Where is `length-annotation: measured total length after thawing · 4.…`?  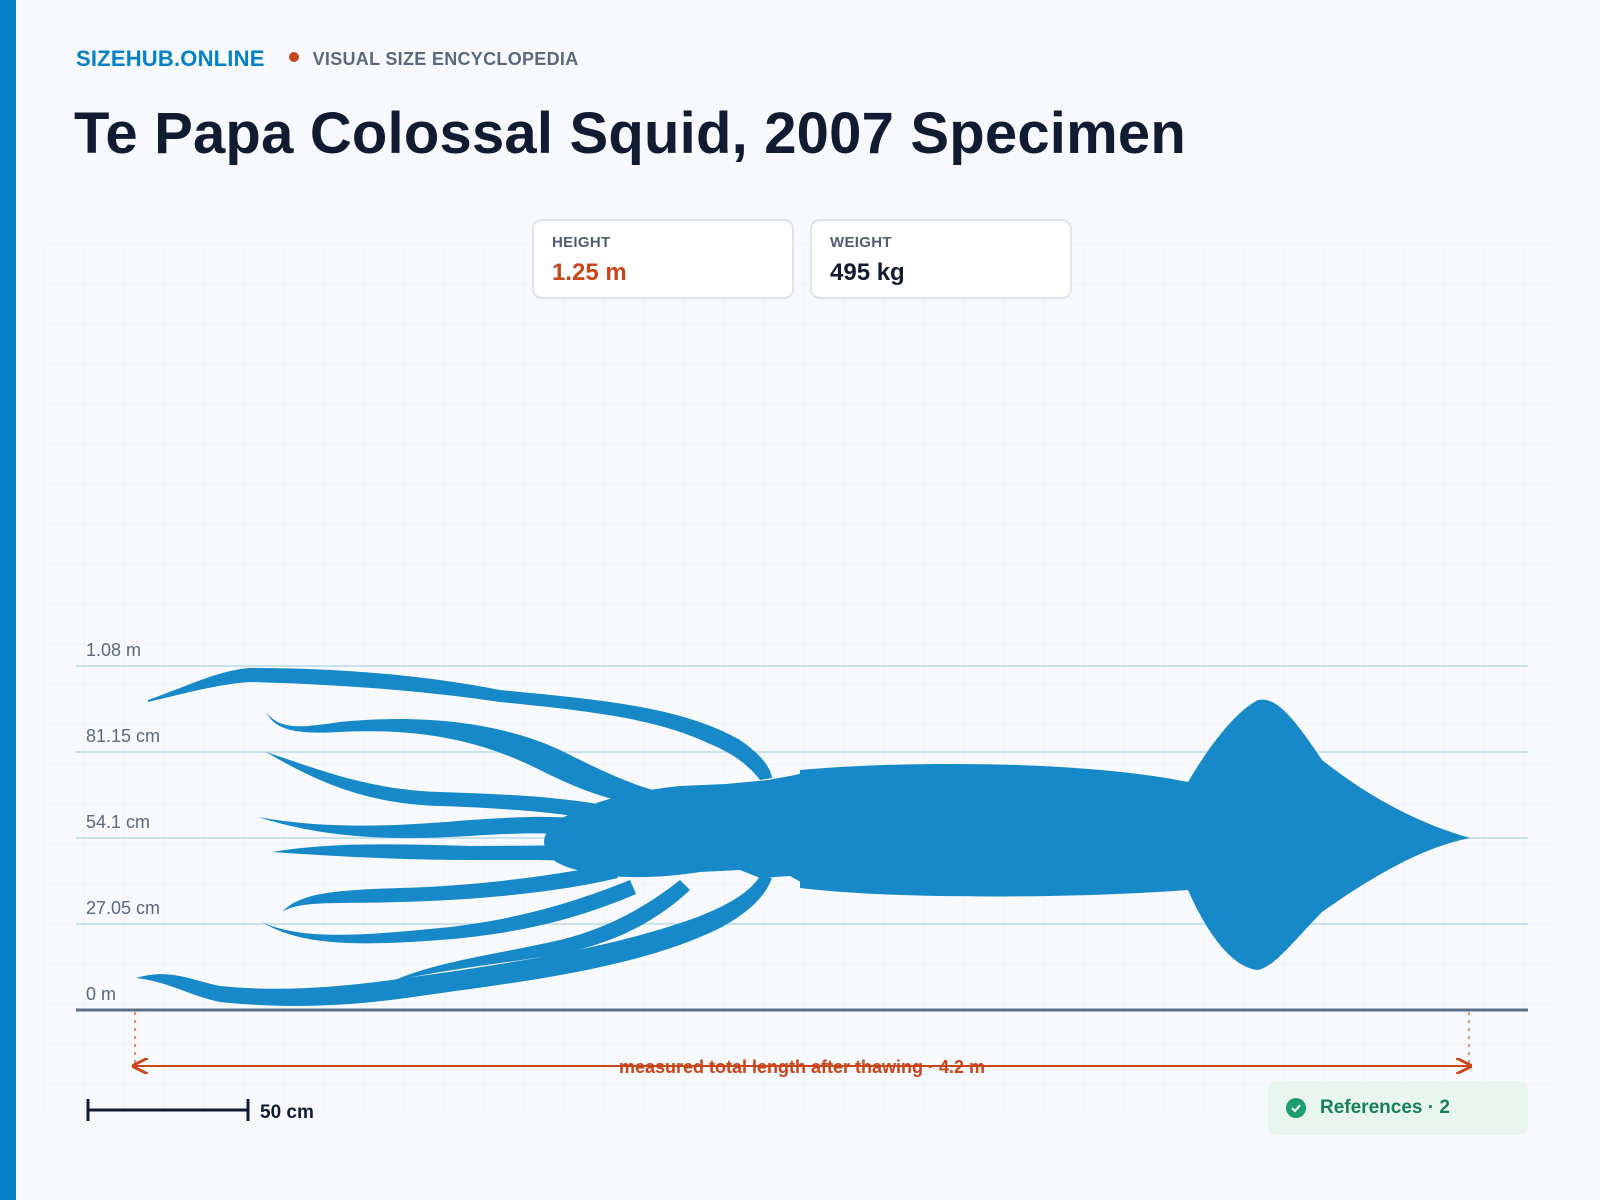
length-annotation: measured total length after thawing · 4.… is located at coordinates (802, 1044).